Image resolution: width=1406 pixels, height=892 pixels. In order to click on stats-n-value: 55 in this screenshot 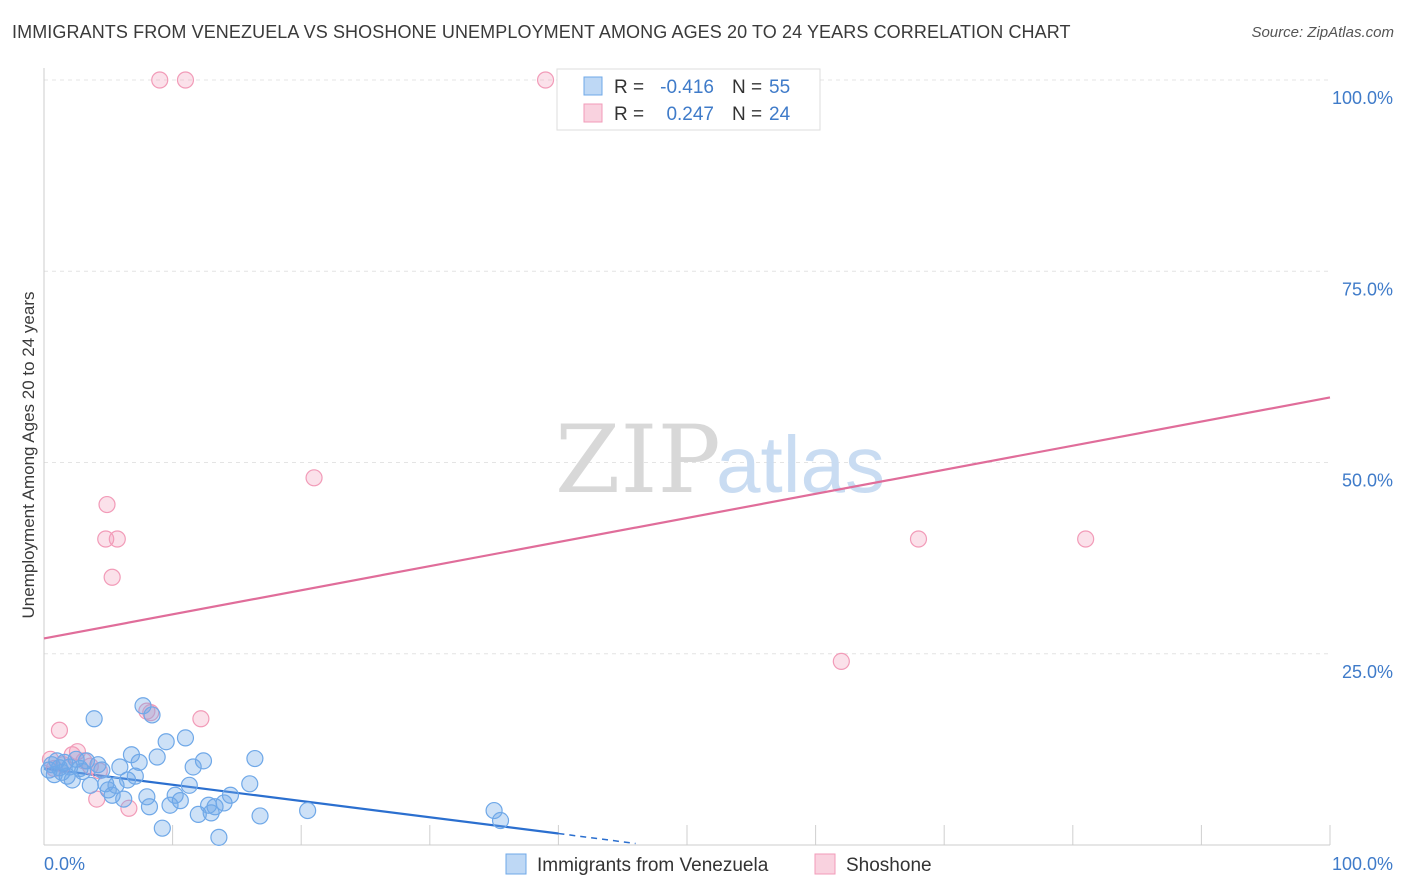, I will do `click(779, 87)`.